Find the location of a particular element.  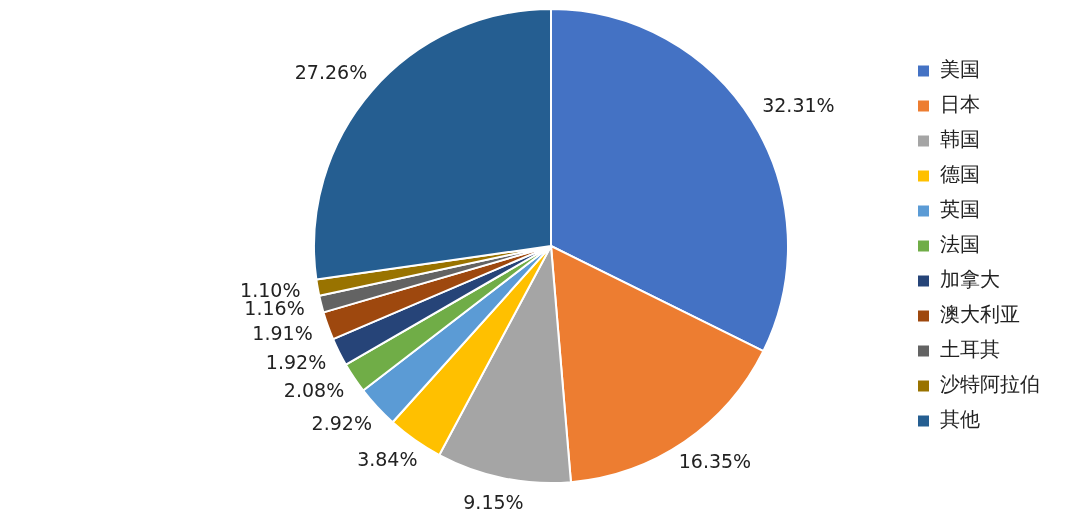

legend-label: 法国 is located at coordinates (960, 244).